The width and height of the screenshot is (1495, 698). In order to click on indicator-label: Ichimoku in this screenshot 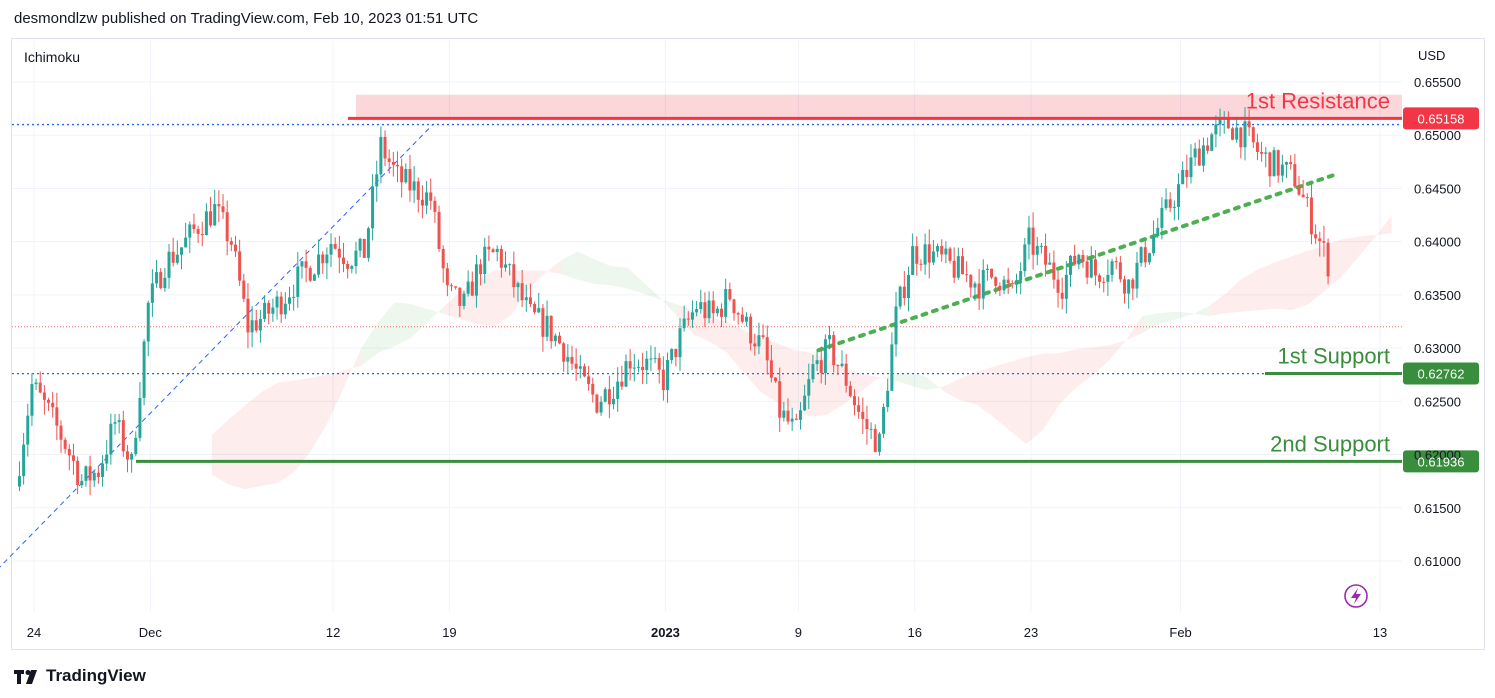, I will do `click(52, 57)`.